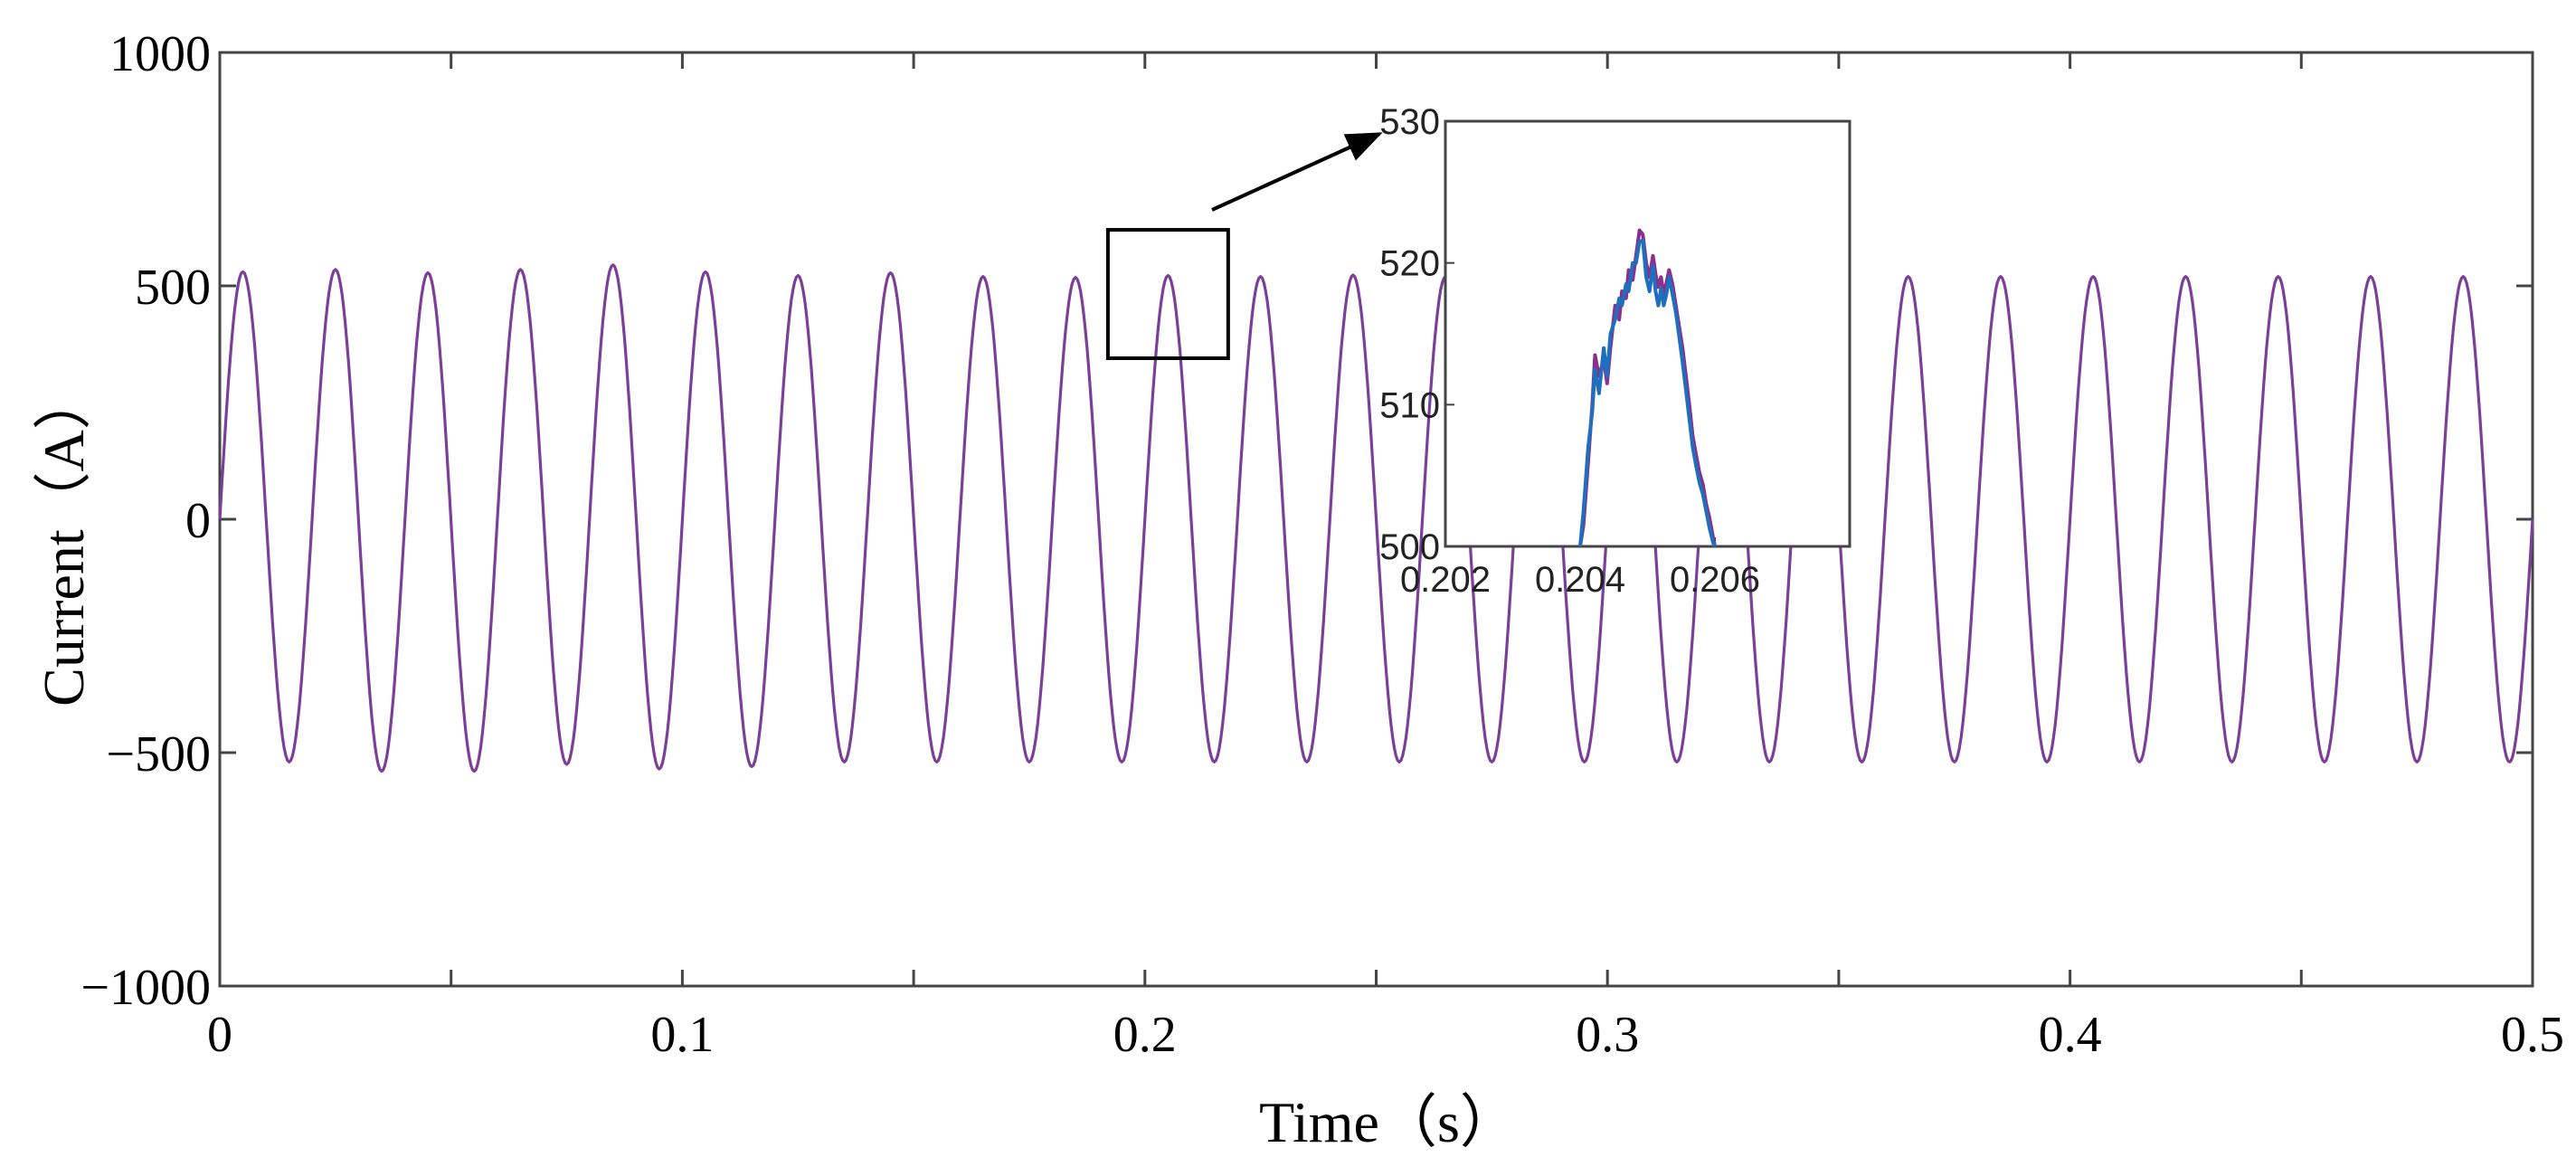 This screenshot has height=1176, width=2576. I want to click on inset-x-tick-label: 0.202, so click(1445, 580).